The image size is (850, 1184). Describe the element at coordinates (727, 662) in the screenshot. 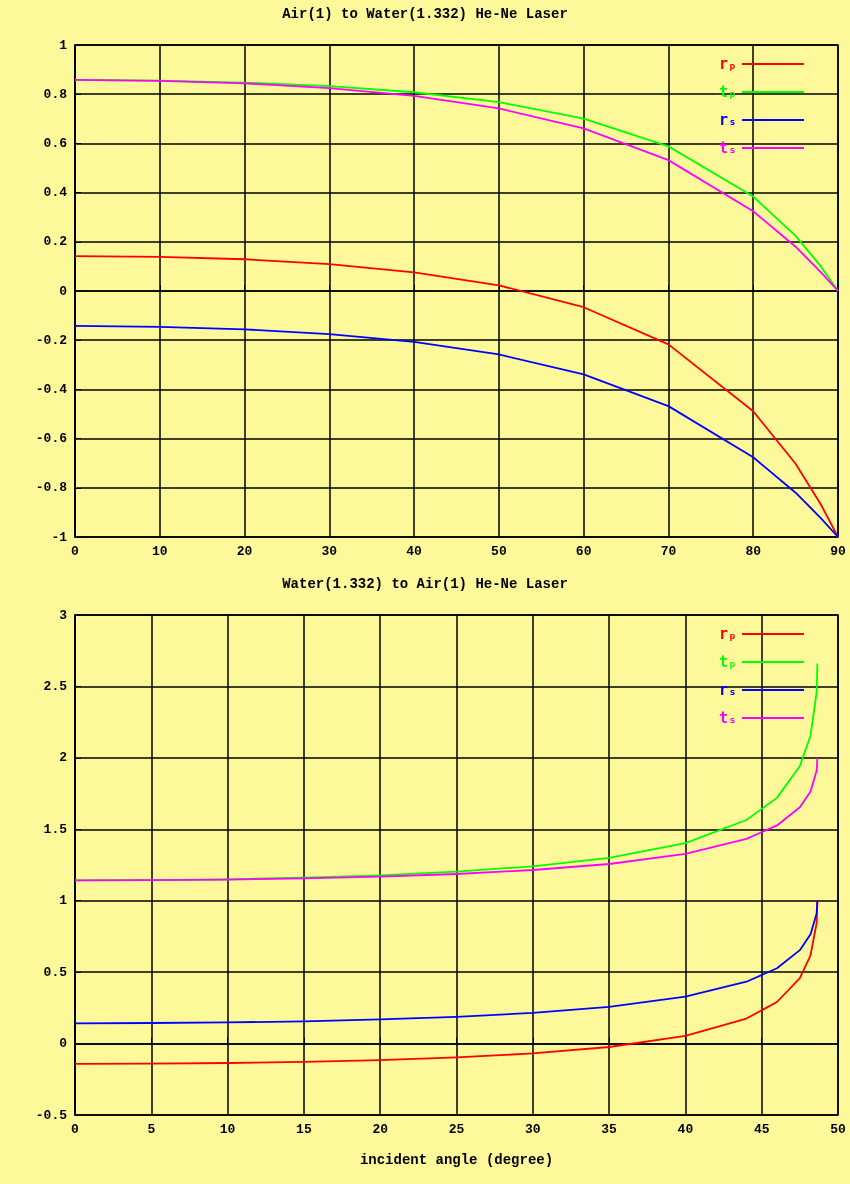

I see `legend-label: tₚ` at that location.